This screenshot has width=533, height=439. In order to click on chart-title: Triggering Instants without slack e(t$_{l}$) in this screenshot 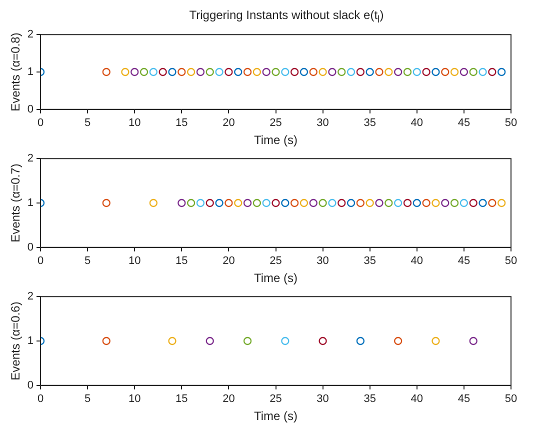, I will do `click(286, 17)`.